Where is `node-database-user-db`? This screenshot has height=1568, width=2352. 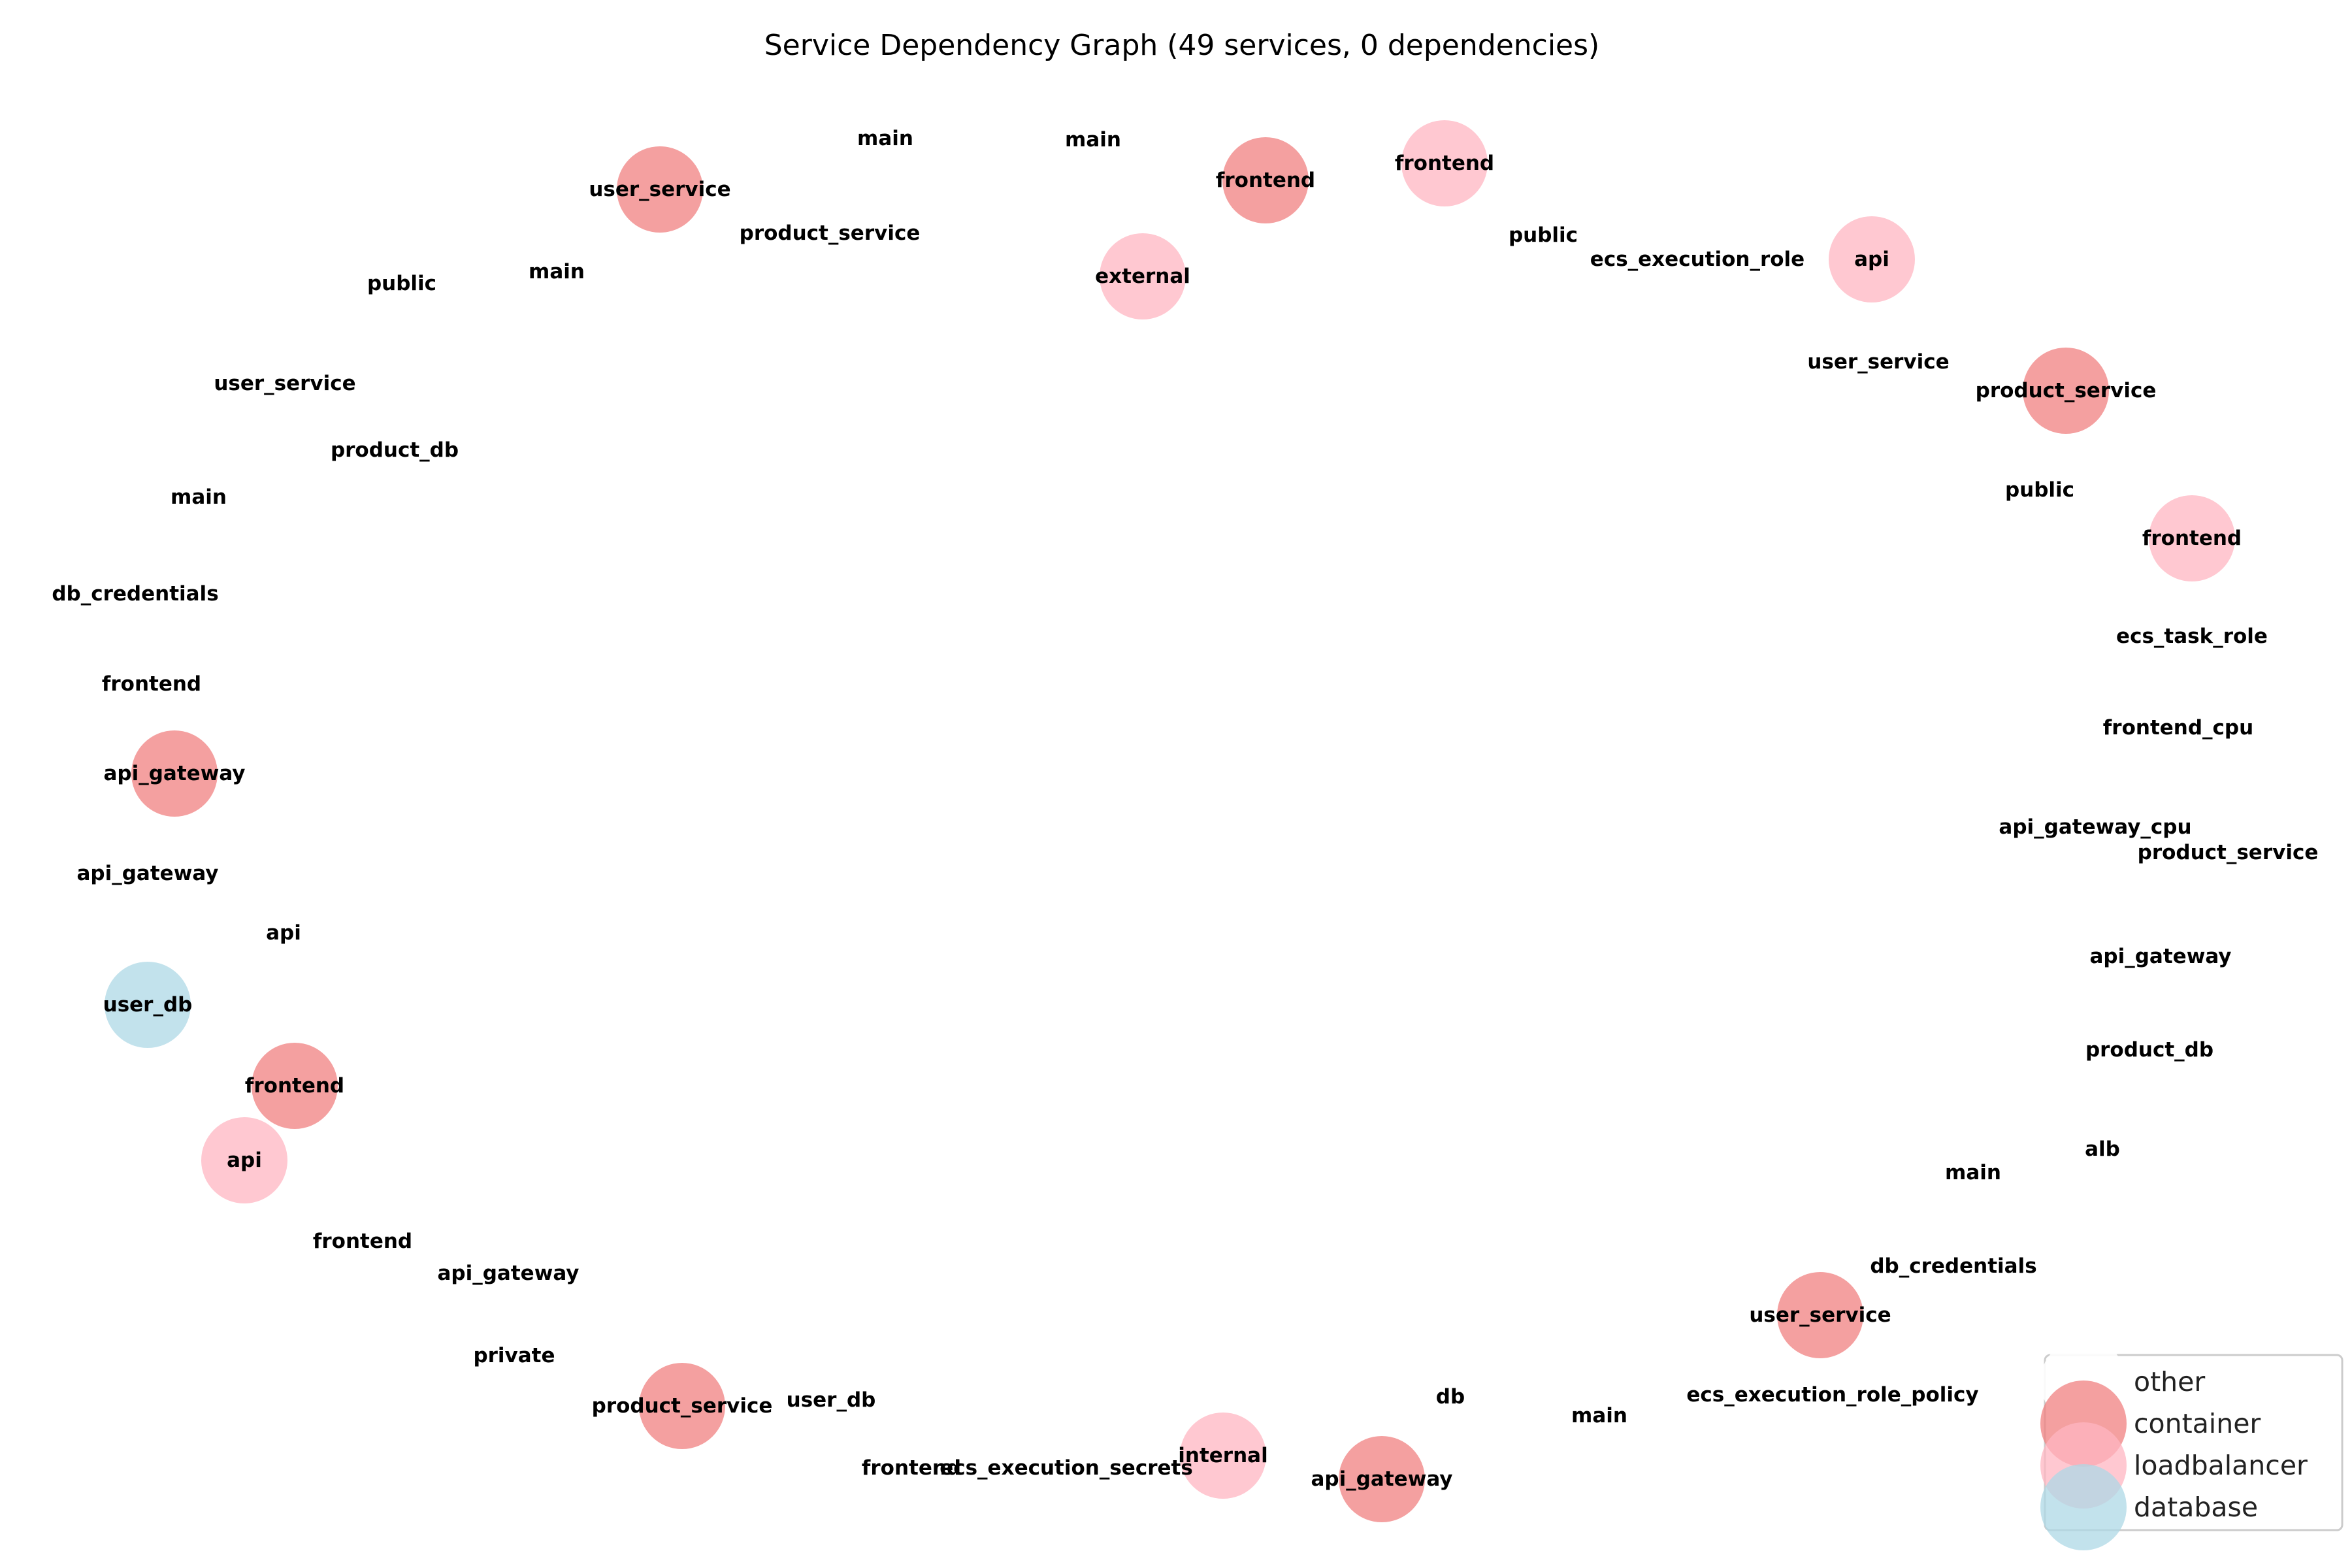
node-database-user-db is located at coordinates (148, 1005).